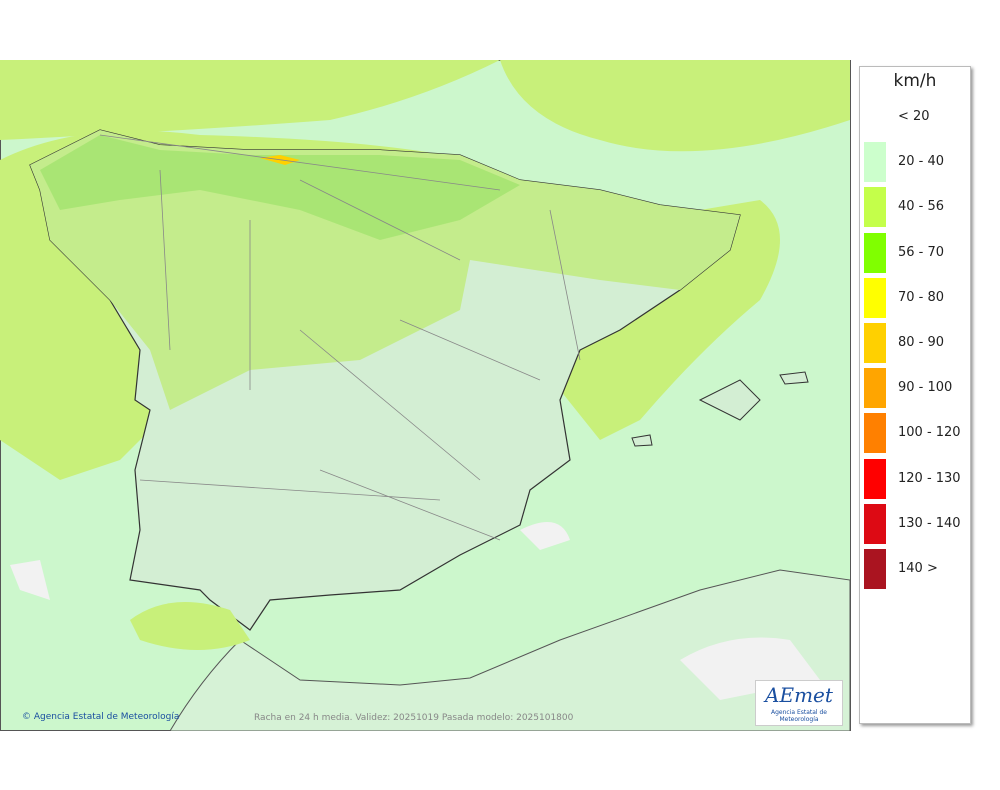  I want to click on legend-item: 140 >, so click(916, 569).